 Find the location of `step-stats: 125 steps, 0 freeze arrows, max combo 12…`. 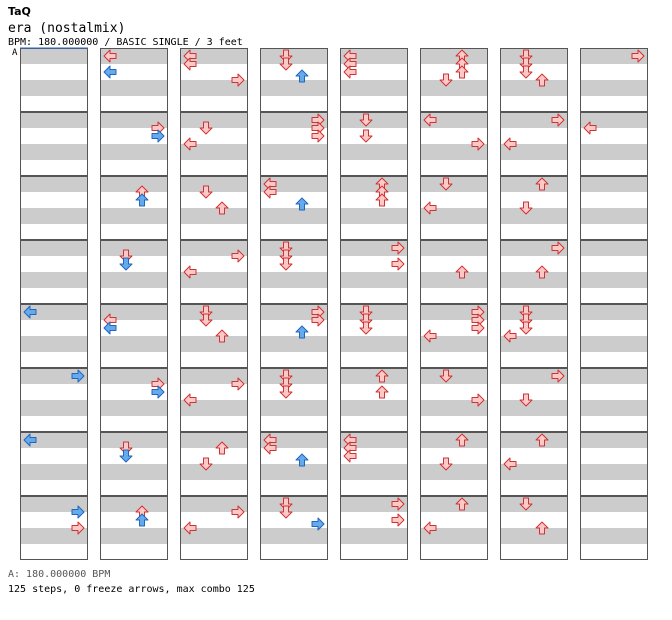

step-stats: 125 steps, 0 freeze arrows, max combo 12… is located at coordinates (131, 589).